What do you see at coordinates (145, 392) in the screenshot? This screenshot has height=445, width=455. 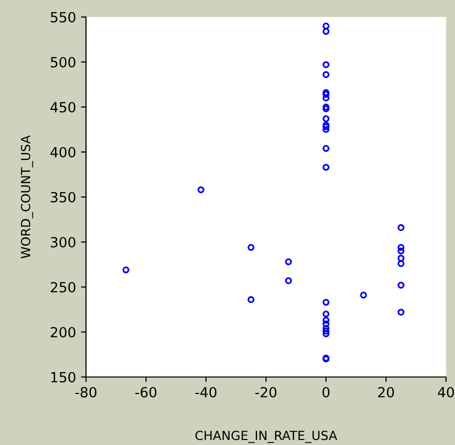 I see `x-tick-label: -60` at bounding box center [145, 392].